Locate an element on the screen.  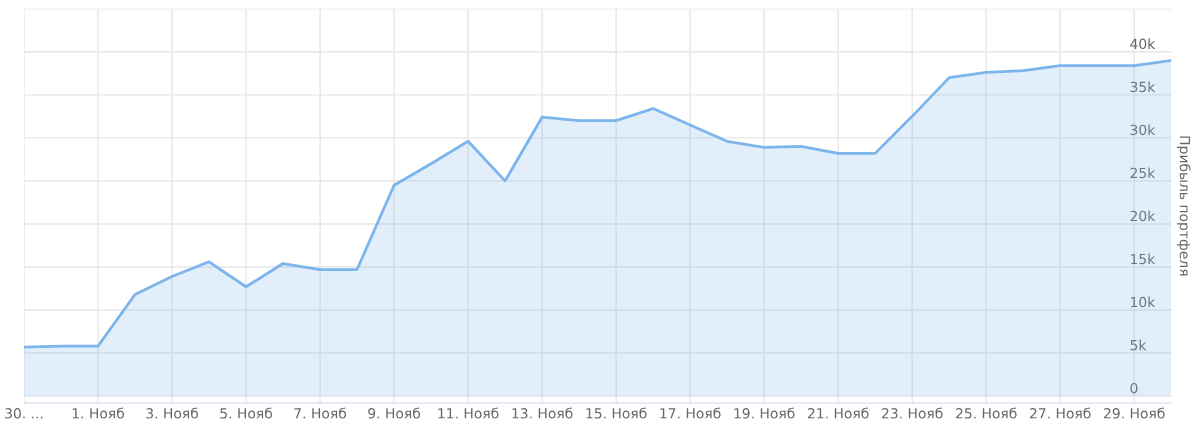
x-tick-label: 21. Нояб is located at coordinates (838, 413).